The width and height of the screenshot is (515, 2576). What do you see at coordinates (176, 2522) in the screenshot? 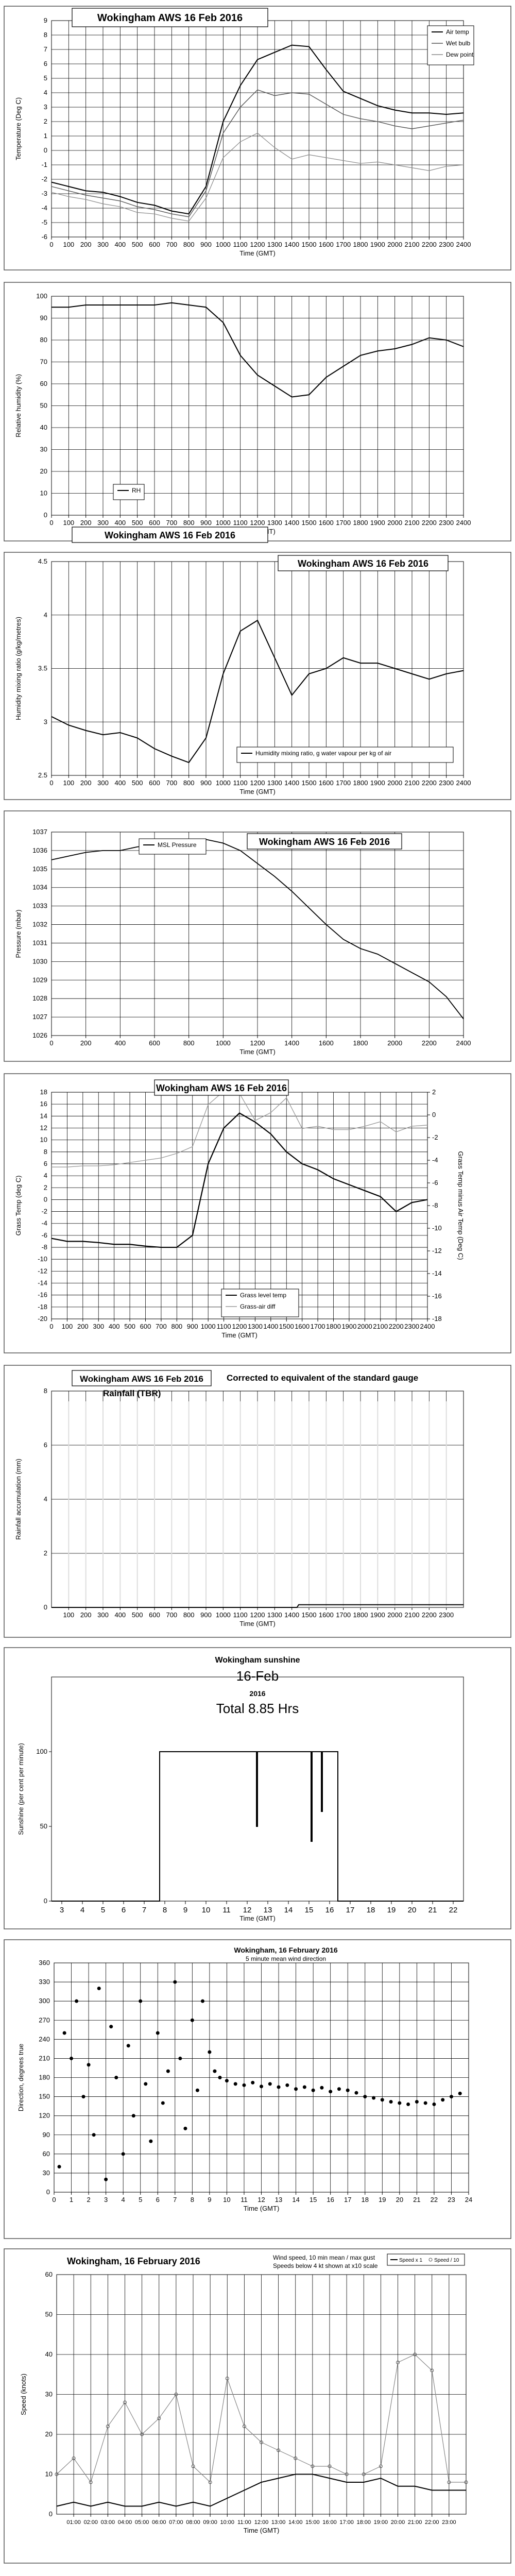
I see `x-tick-label: 07:00` at bounding box center [176, 2522].